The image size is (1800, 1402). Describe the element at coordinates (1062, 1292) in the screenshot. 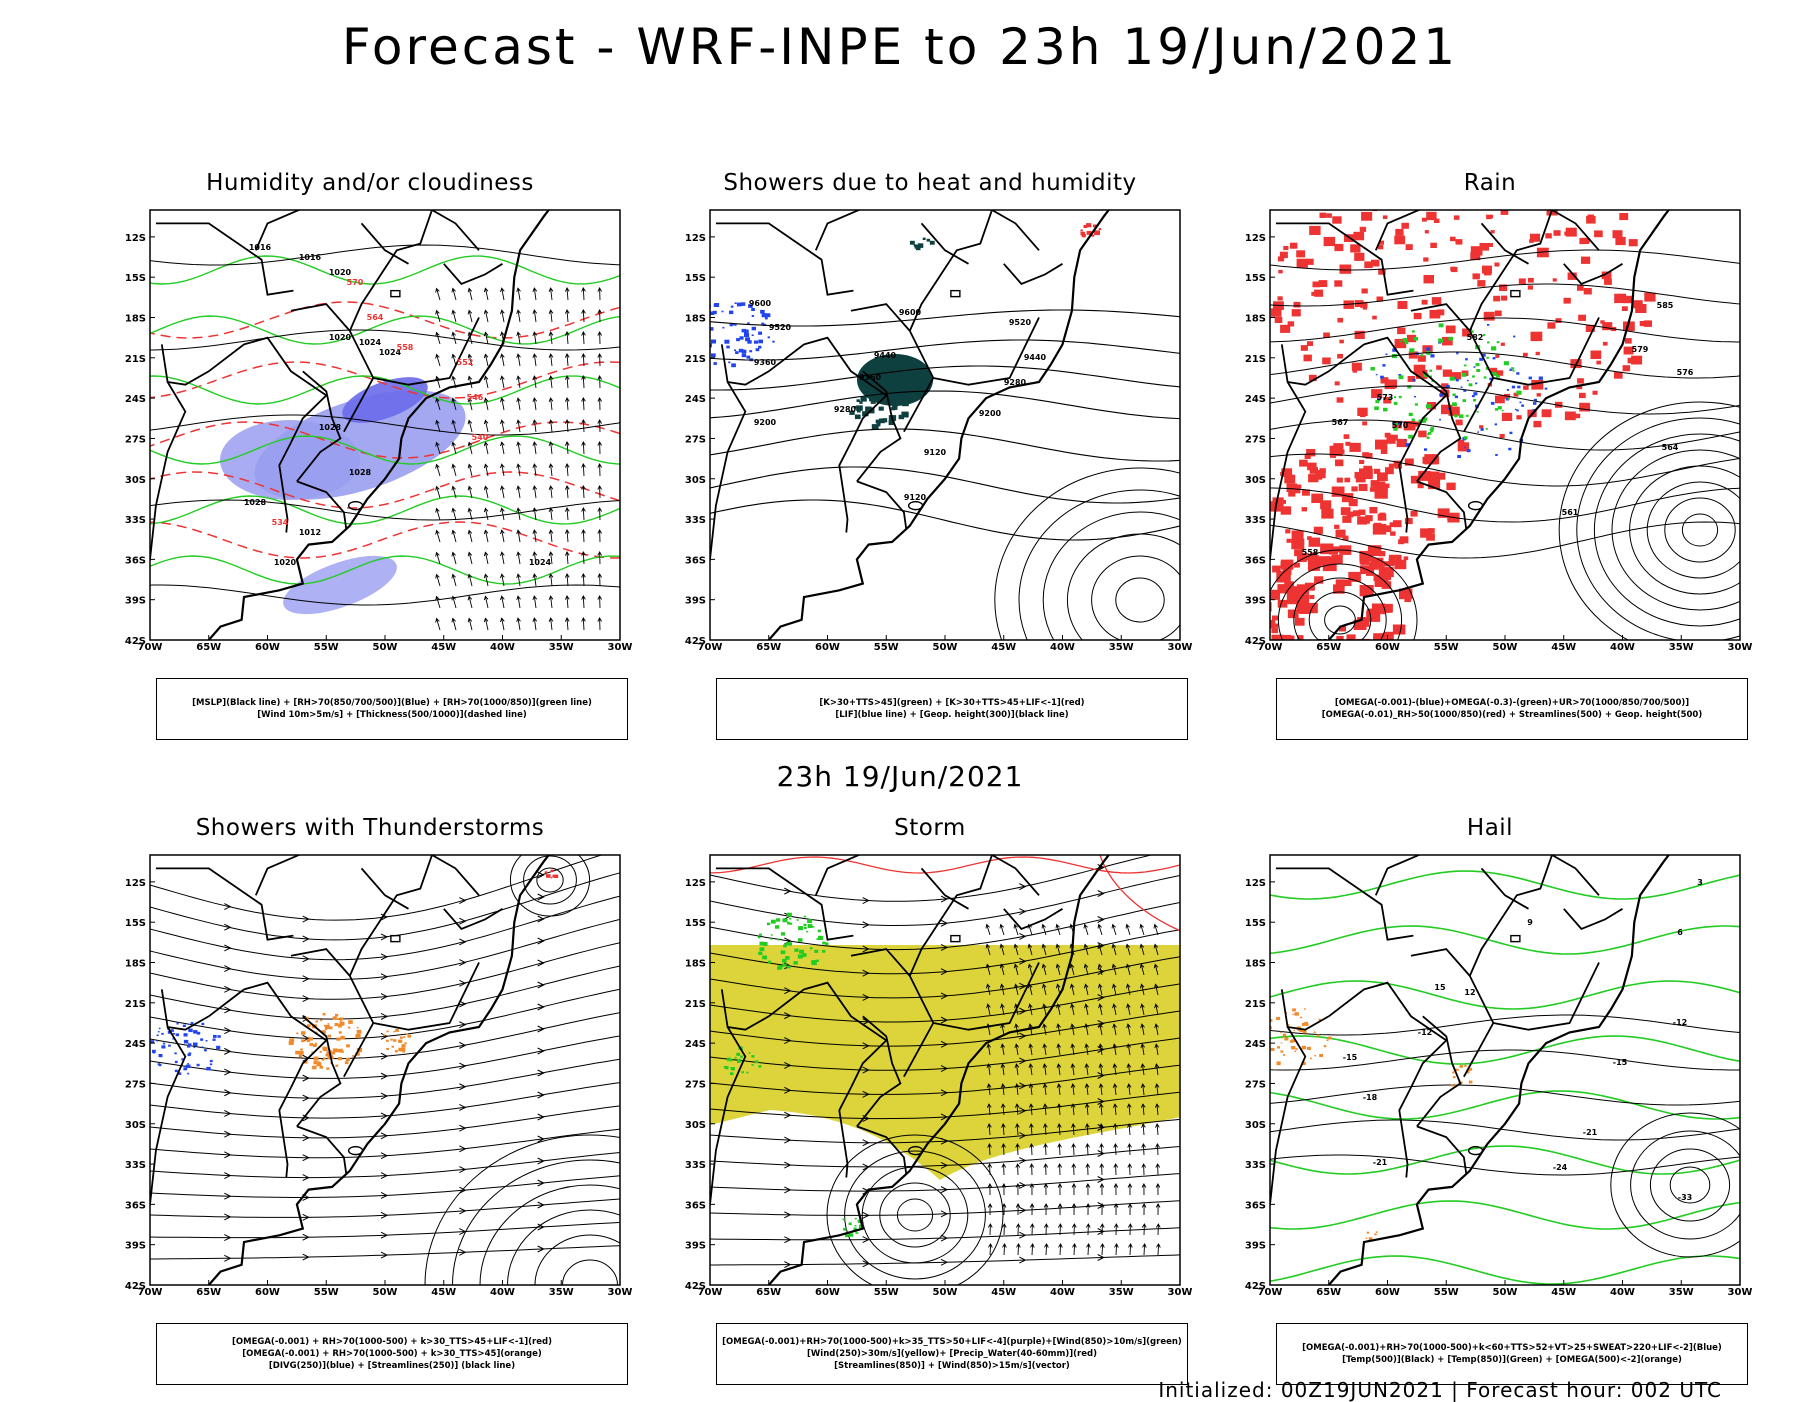

I see `lon-tick-label: 40W` at that location.